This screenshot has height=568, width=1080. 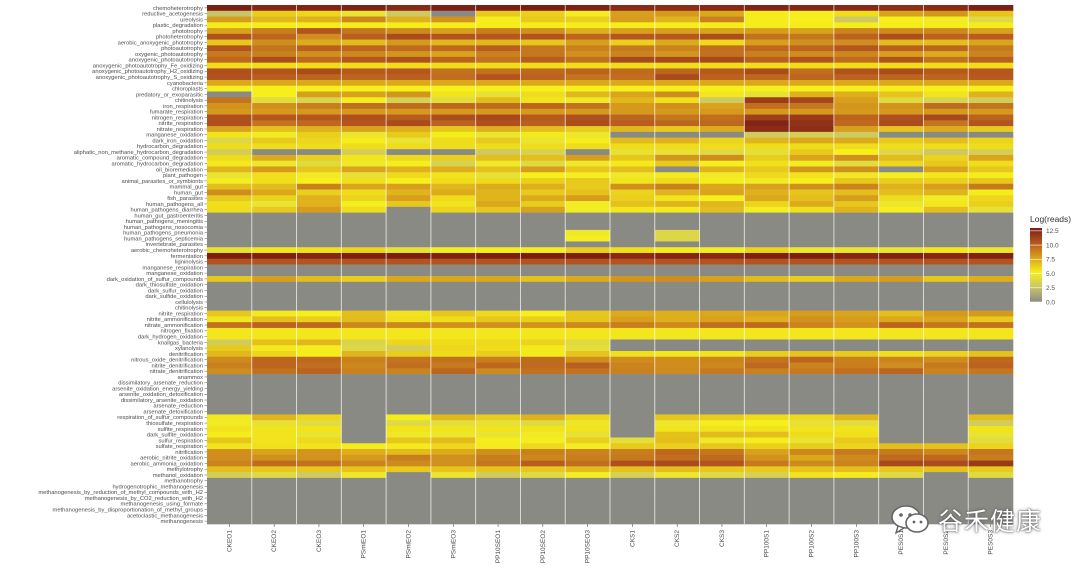 What do you see at coordinates (179, 170) in the screenshot?
I see `y-tick-label: oil_bioremediation` at bounding box center [179, 170].